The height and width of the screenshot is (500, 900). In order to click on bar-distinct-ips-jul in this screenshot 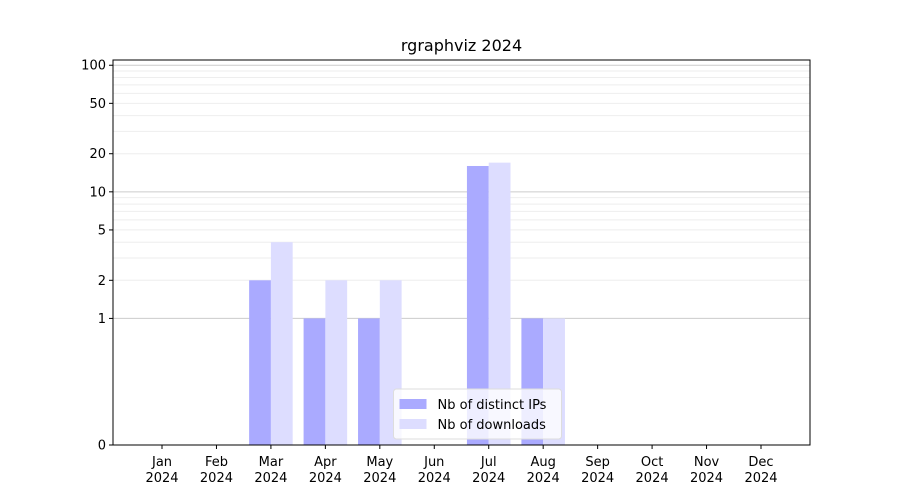, I will do `click(477, 305)`.